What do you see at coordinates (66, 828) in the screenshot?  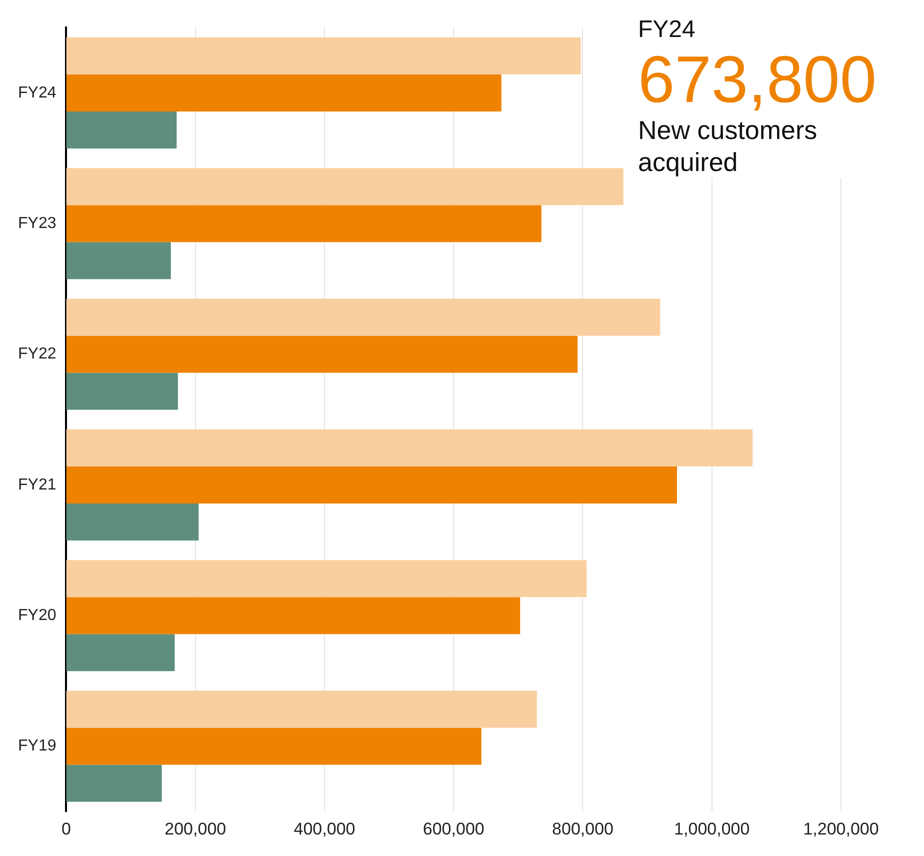 I see `x-tick-label: 0` at bounding box center [66, 828].